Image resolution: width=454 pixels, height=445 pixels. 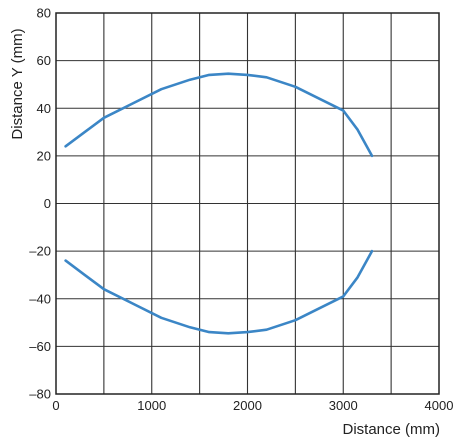 I want to click on y-tick-label: 0, so click(x=47, y=203).